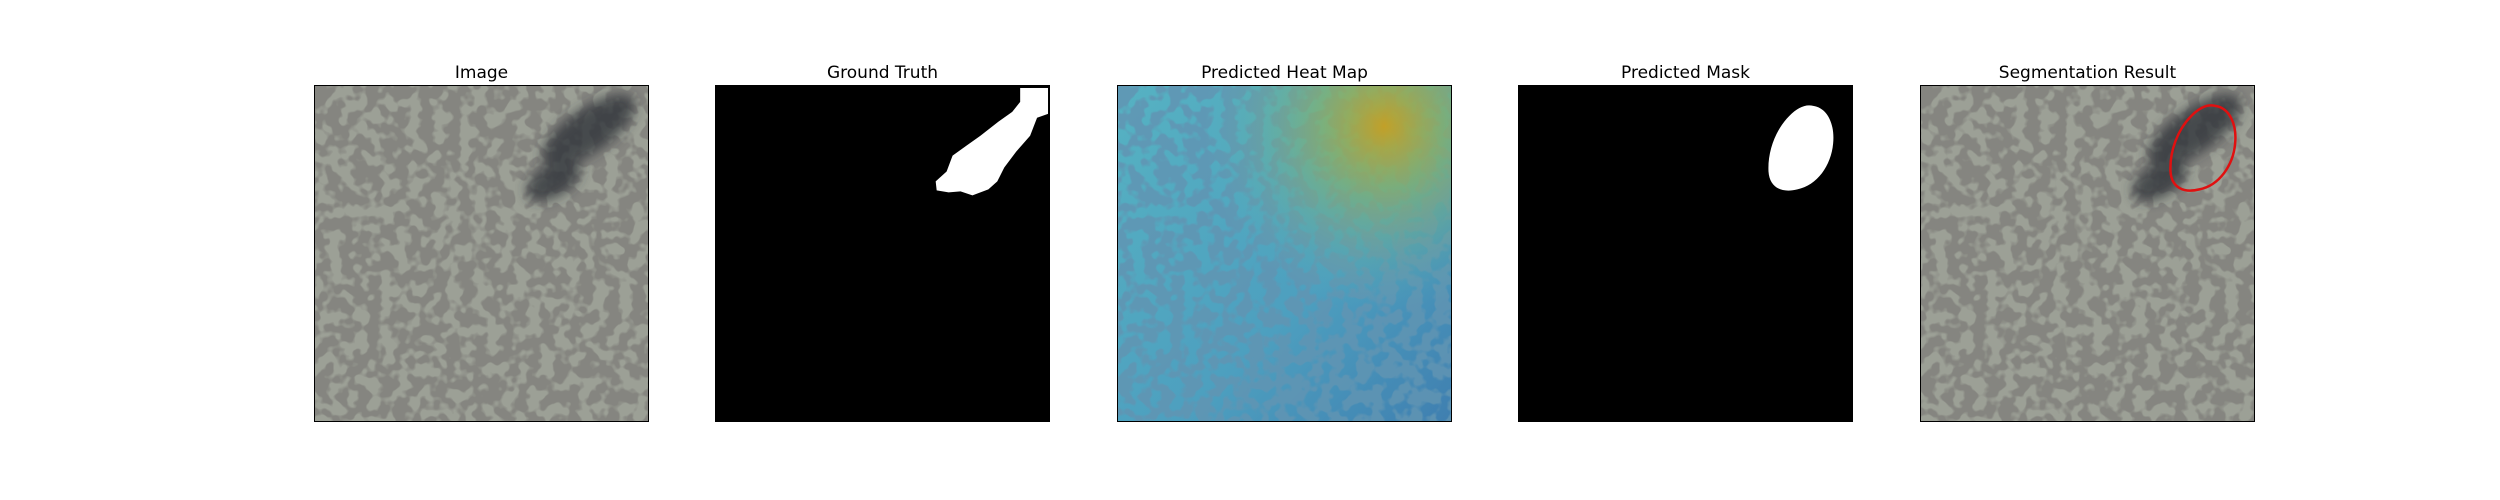 The image size is (2500, 500). I want to click on ground-truth-panel: Ground Truth, so click(882, 242).